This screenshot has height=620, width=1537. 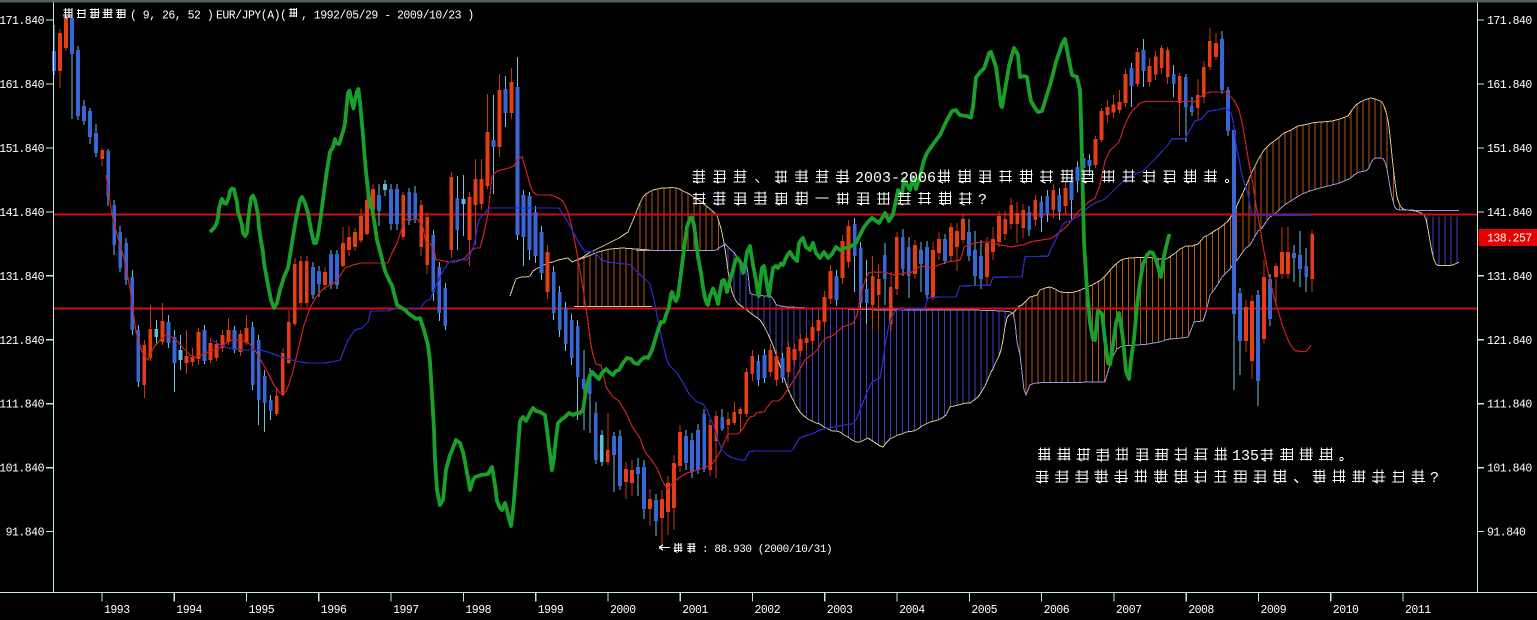 I want to click on svg-text: 2003-2006, so click(x=895, y=178).